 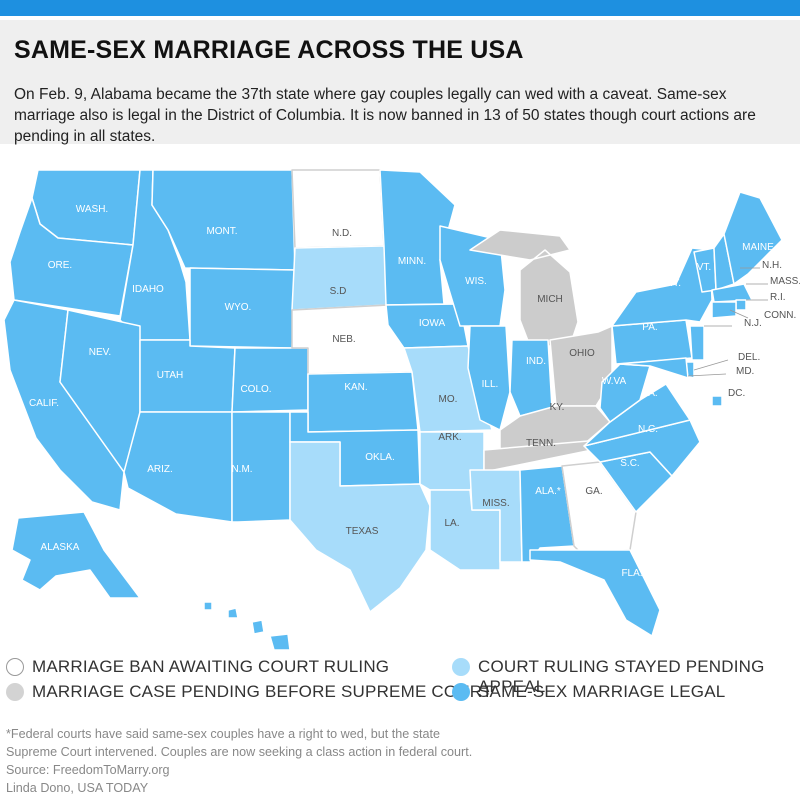 What do you see at coordinates (342, 233) in the screenshot?
I see `state-label-n-d: N.D.` at bounding box center [342, 233].